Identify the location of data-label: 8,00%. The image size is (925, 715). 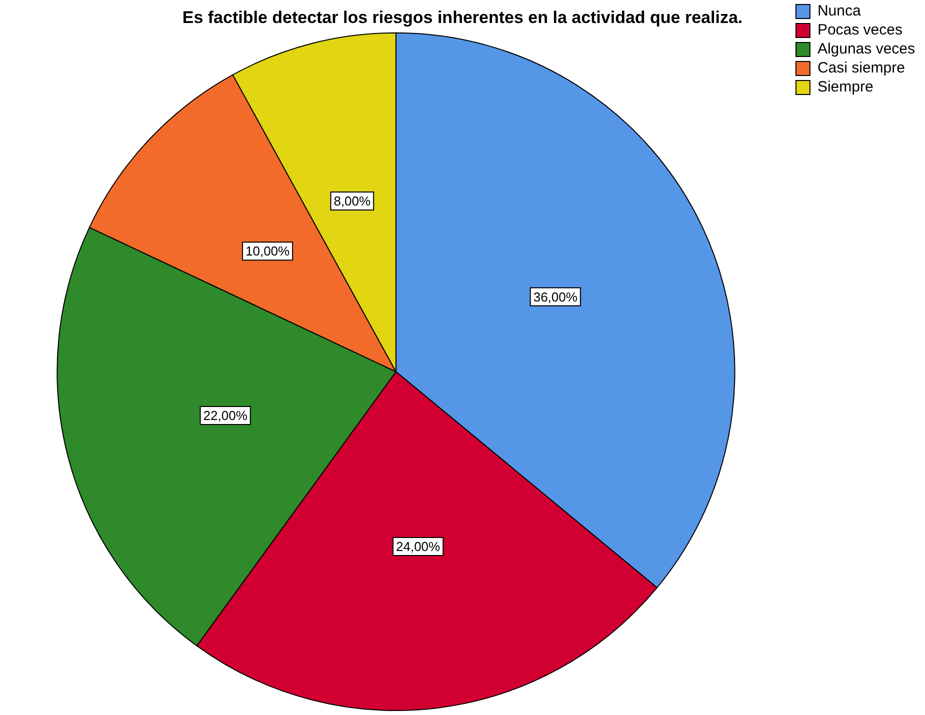
(353, 201).